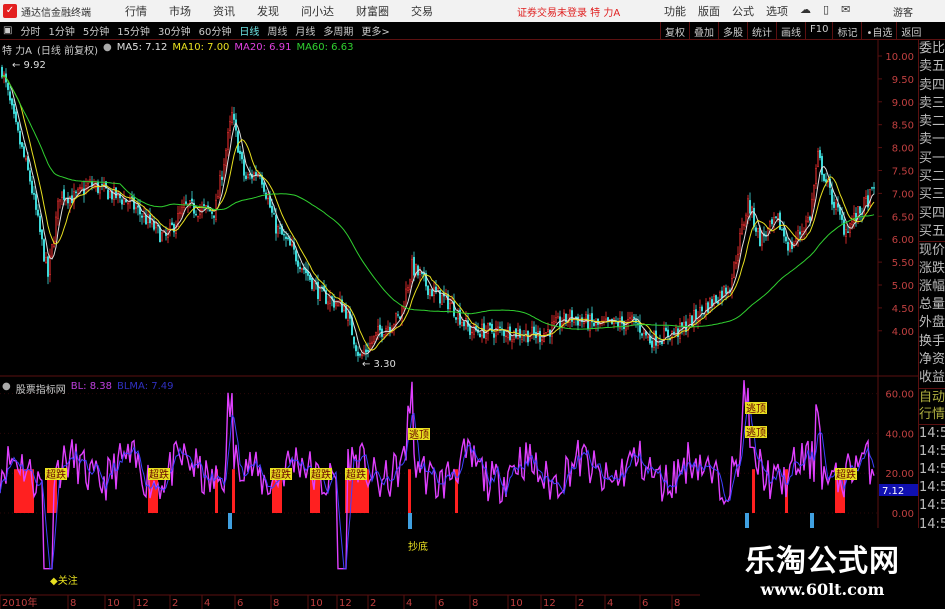  Describe the element at coordinates (932, 48) in the screenshot. I see `quote-row-label: 委比` at that location.